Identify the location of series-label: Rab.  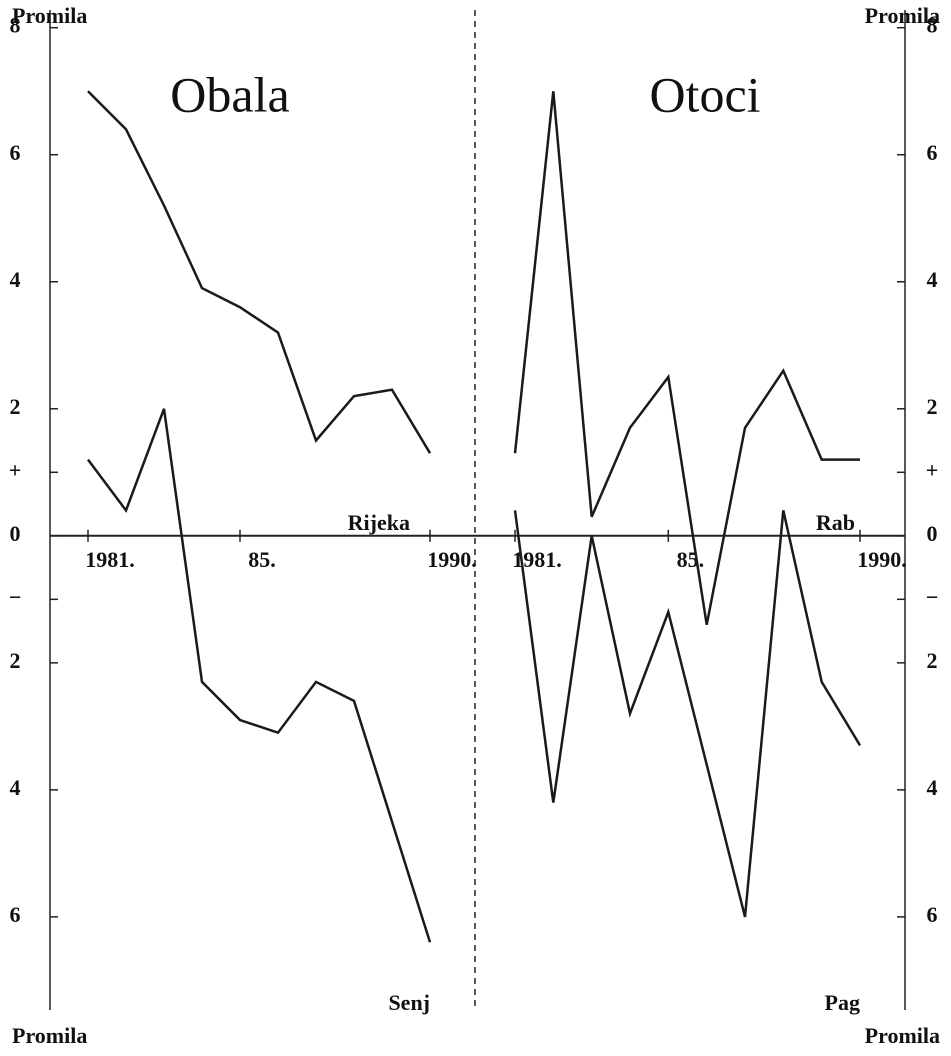
(835, 522).